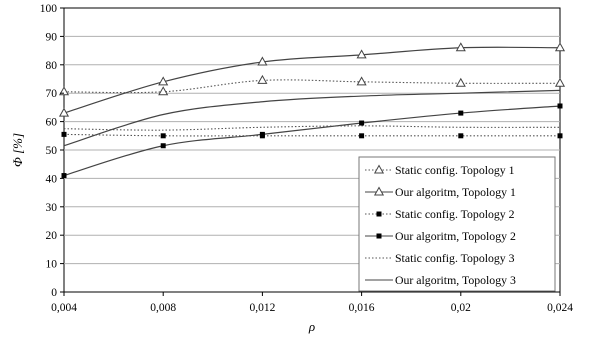 The width and height of the screenshot is (589, 345). I want to click on legend-label-3: Static config. Topology 2, so click(455, 214).